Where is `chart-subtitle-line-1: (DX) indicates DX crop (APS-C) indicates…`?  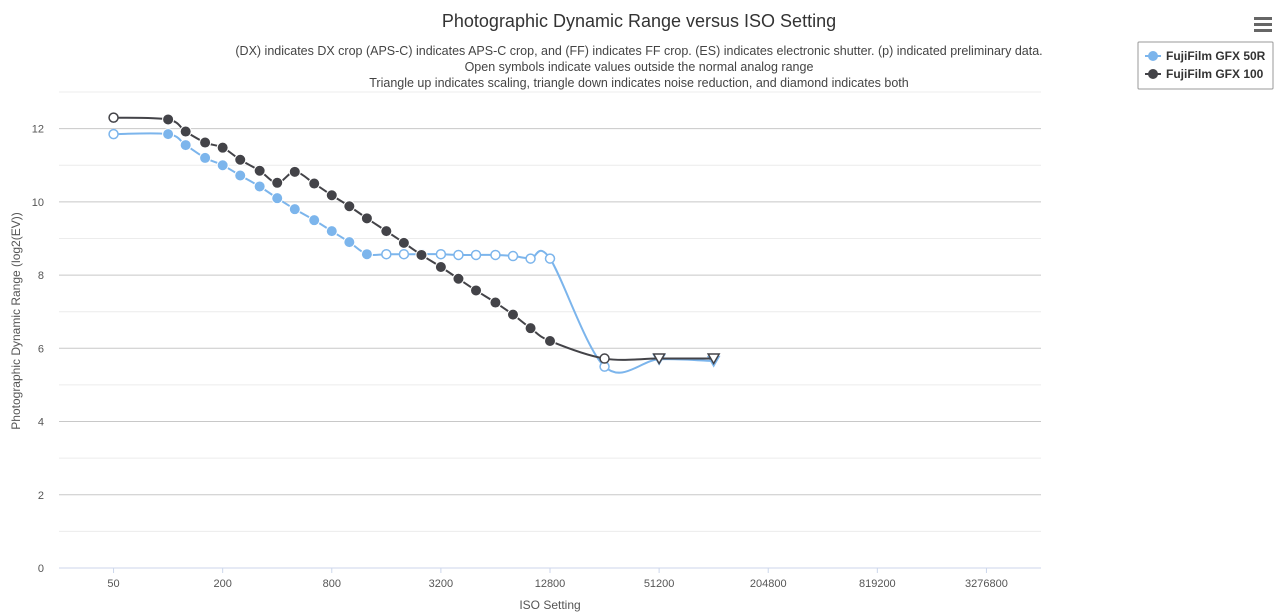 chart-subtitle-line-1: (DX) indicates DX crop (APS-C) indicates… is located at coordinates (638, 51).